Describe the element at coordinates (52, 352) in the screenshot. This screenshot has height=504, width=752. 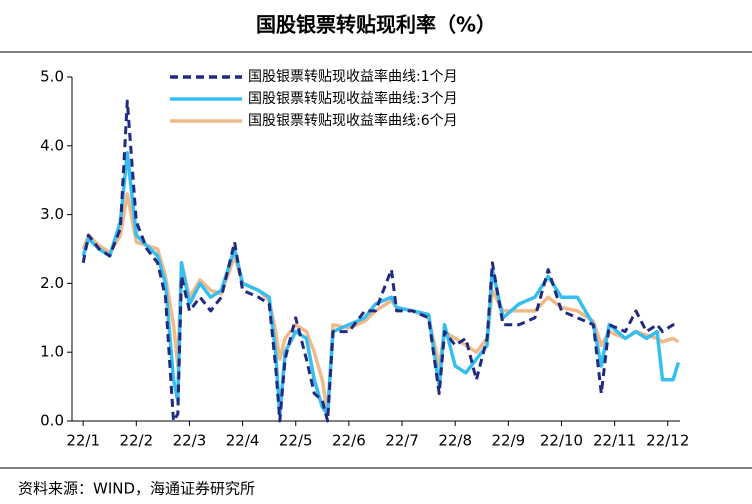
I see `y-tick-label: 1.0` at that location.